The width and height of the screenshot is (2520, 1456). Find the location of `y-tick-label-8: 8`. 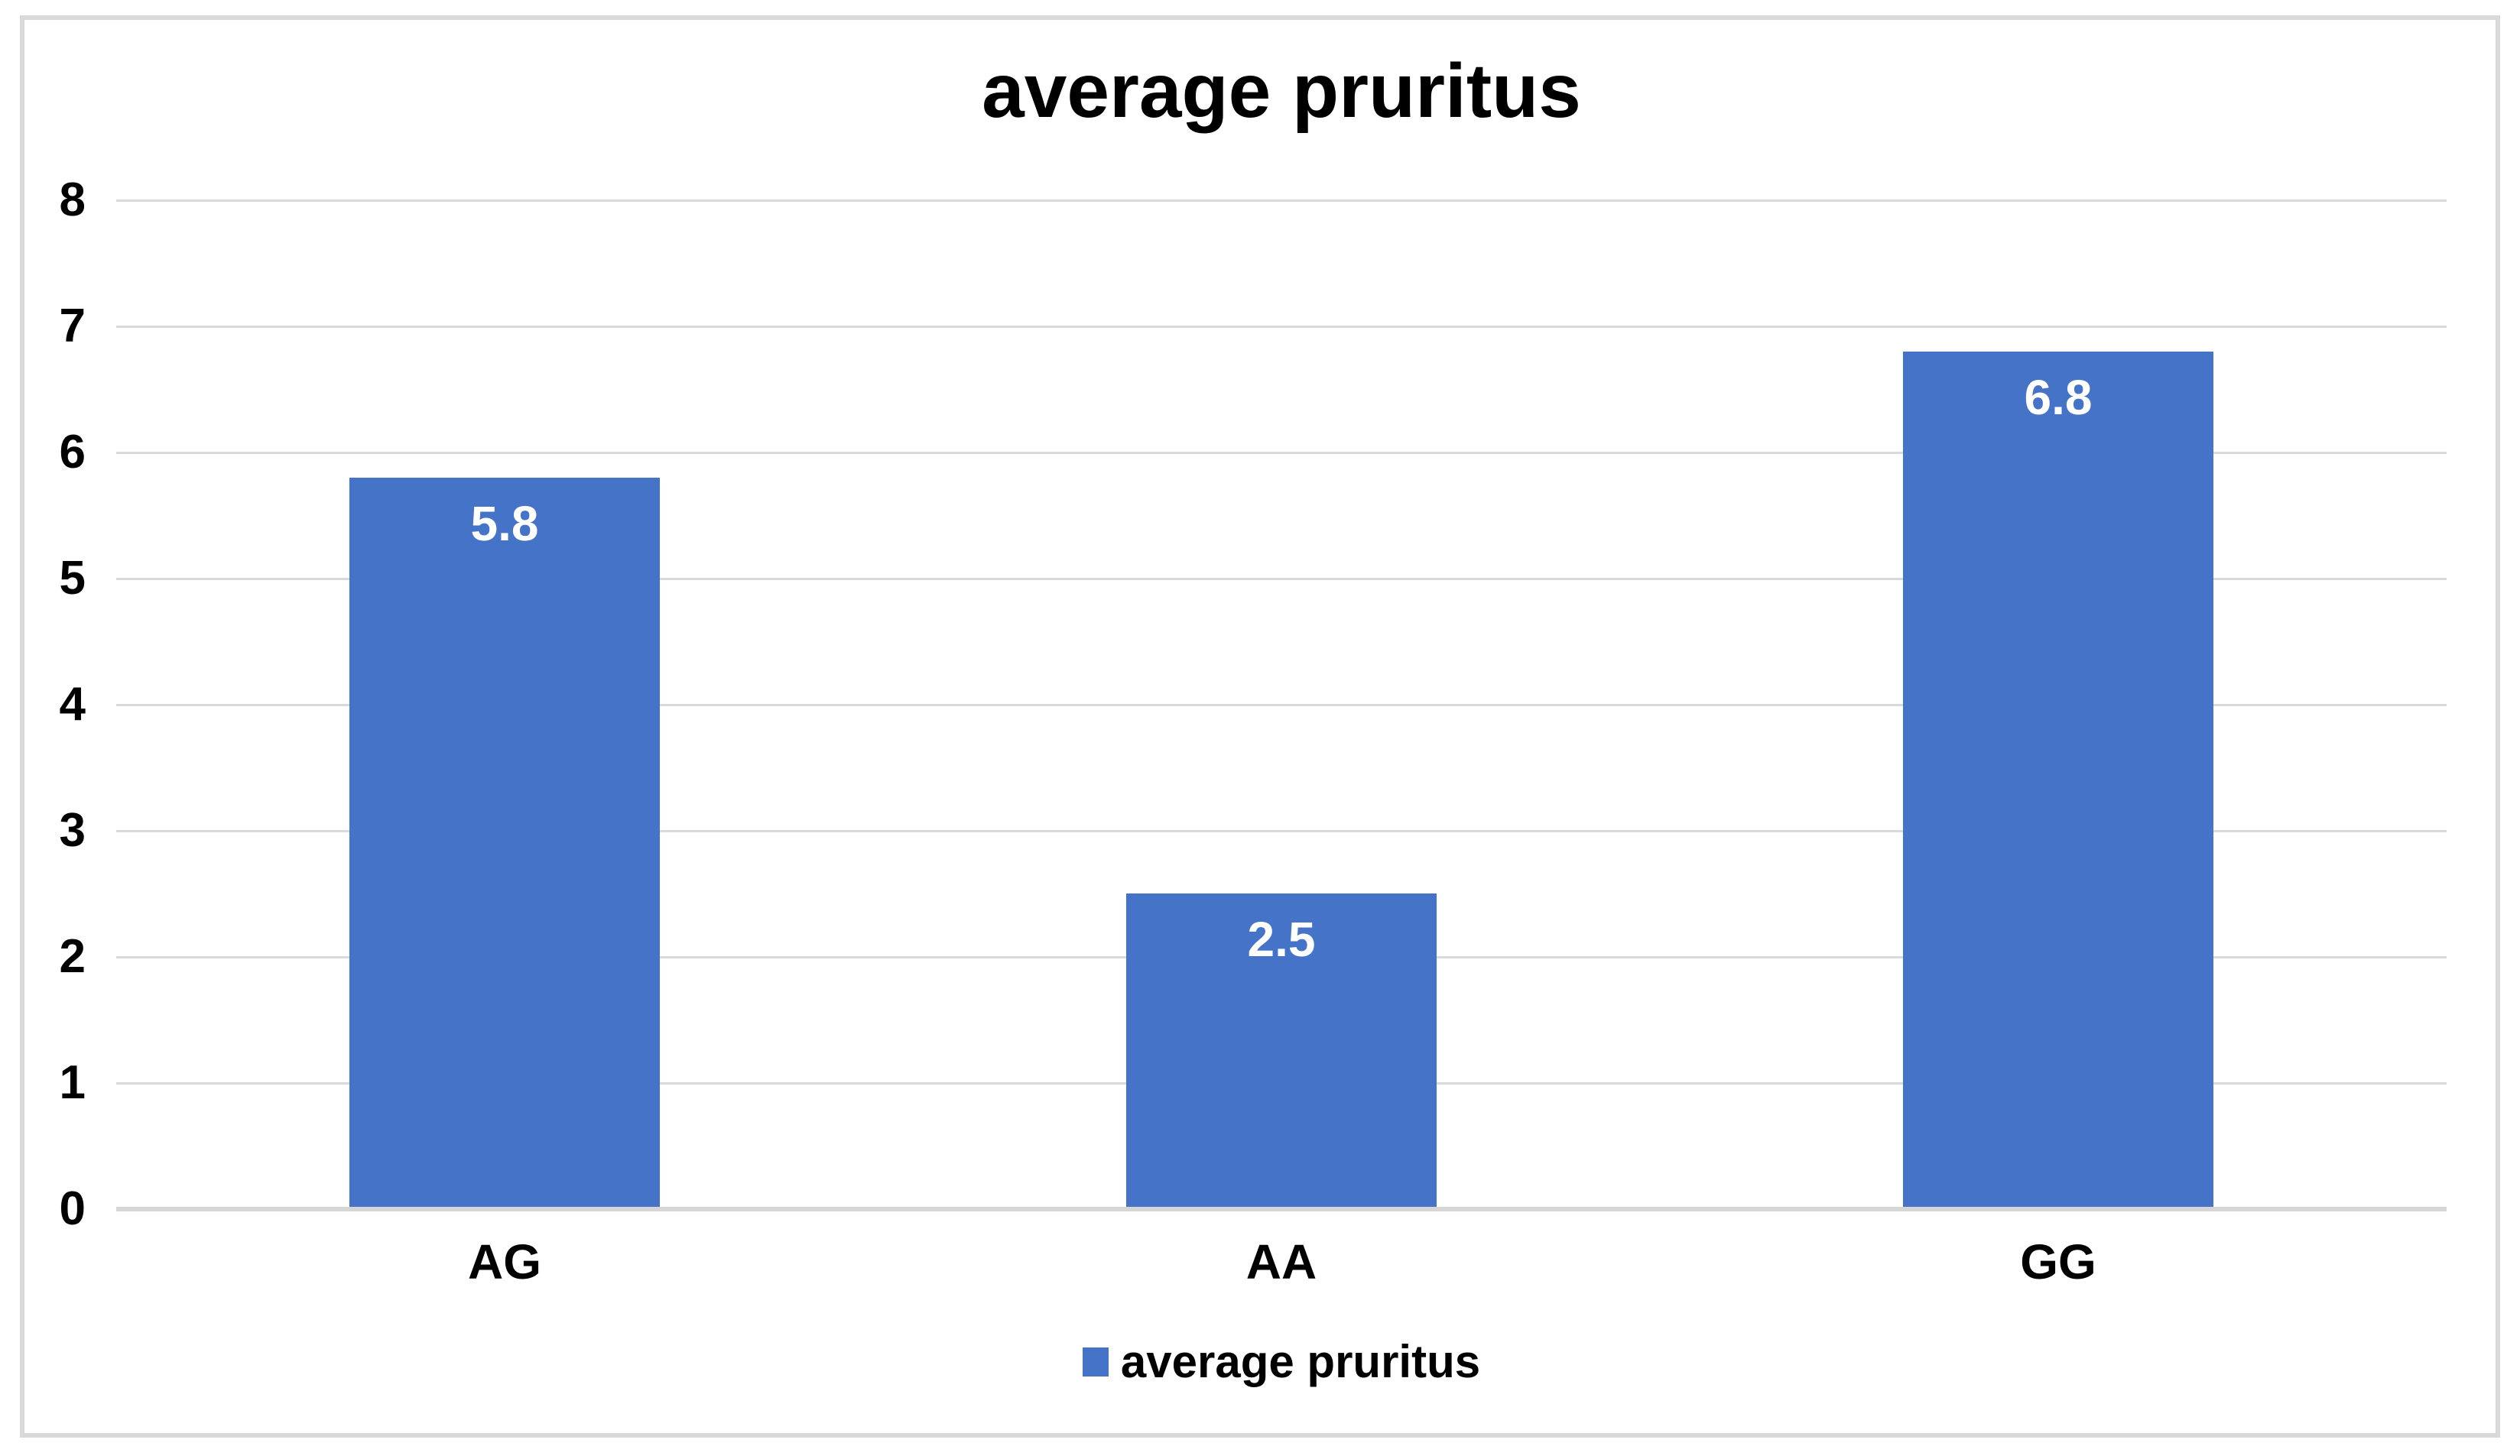

y-tick-label-8: 8 is located at coordinates (72, 200).